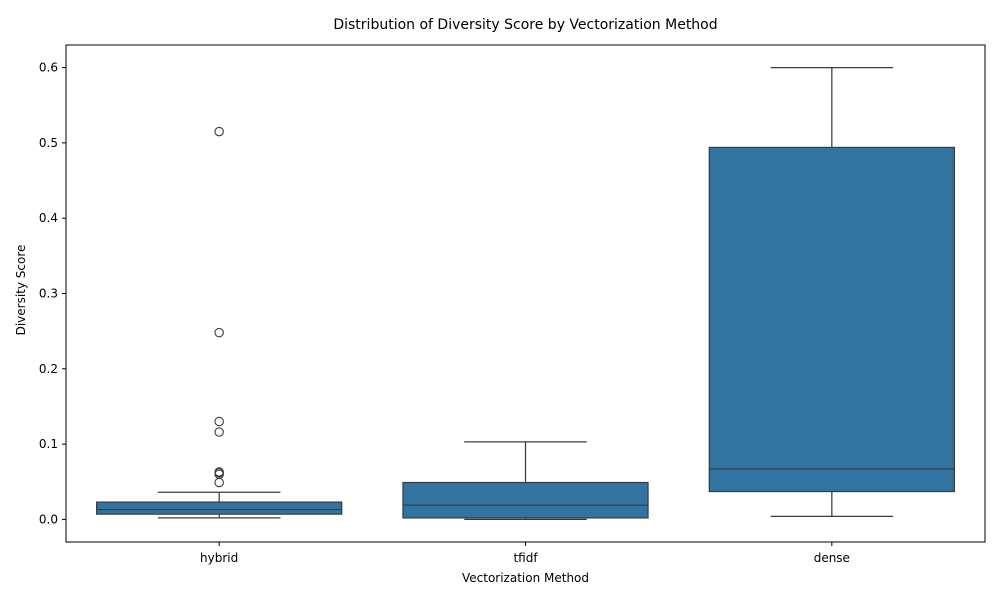 This screenshot has width=1000, height=600. I want to click on y-tick-label: 0.1, so click(48, 444).